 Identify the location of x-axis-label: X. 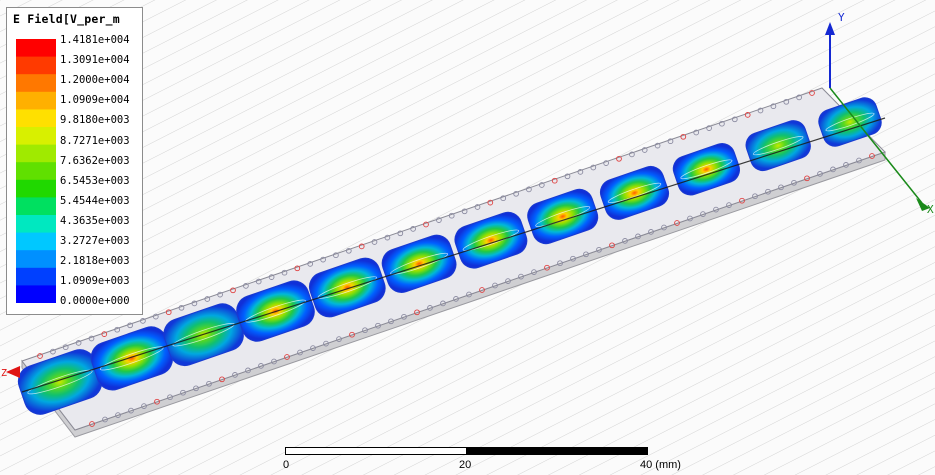
(930, 209).